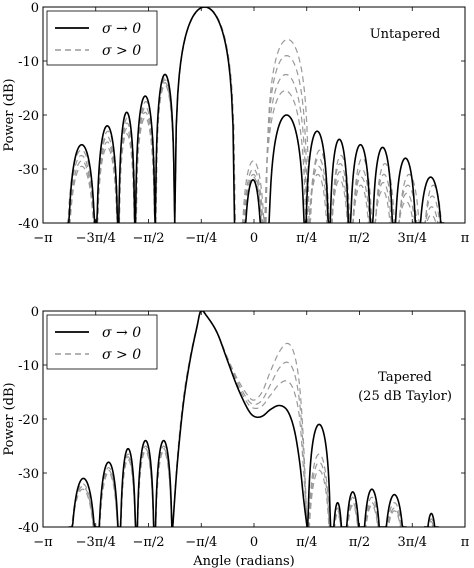  Describe the element at coordinates (254, 238) in the screenshot. I see `x-tick-label: 0` at that location.